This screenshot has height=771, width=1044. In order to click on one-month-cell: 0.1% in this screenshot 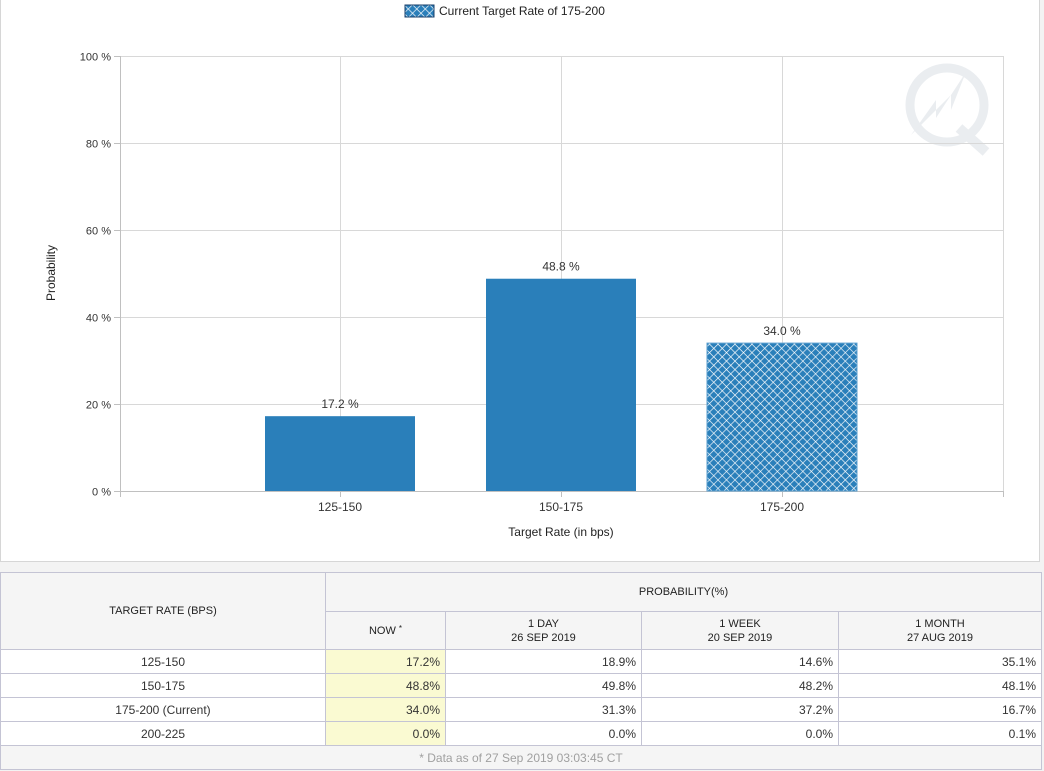, I will do `click(940, 733)`.